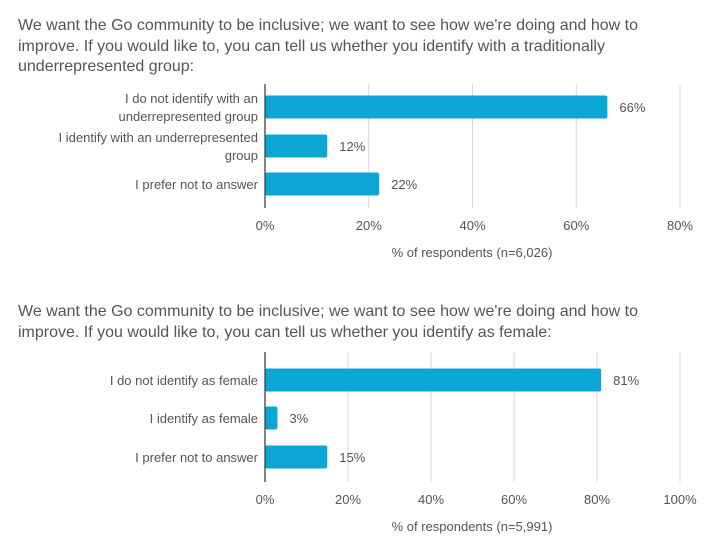  Describe the element at coordinates (472, 252) in the screenshot. I see `x-axis-label: % of respondents (n=6,026)` at that location.